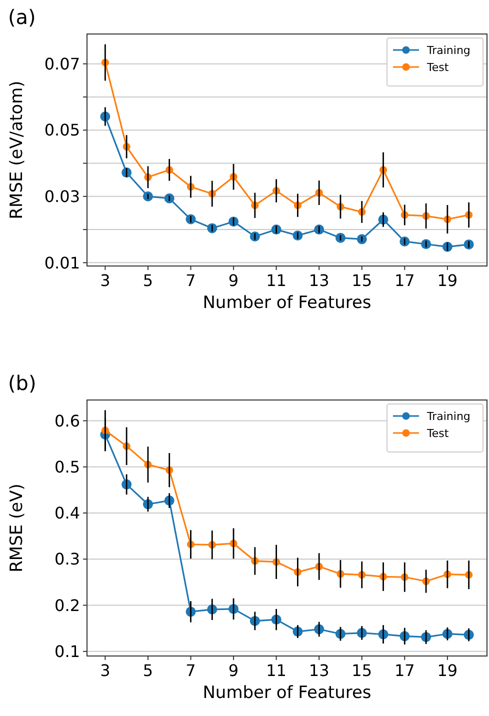 The height and width of the screenshot is (716, 489). What do you see at coordinates (62, 262) in the screenshot?
I see `y-tick-label: 0.01` at bounding box center [62, 262].